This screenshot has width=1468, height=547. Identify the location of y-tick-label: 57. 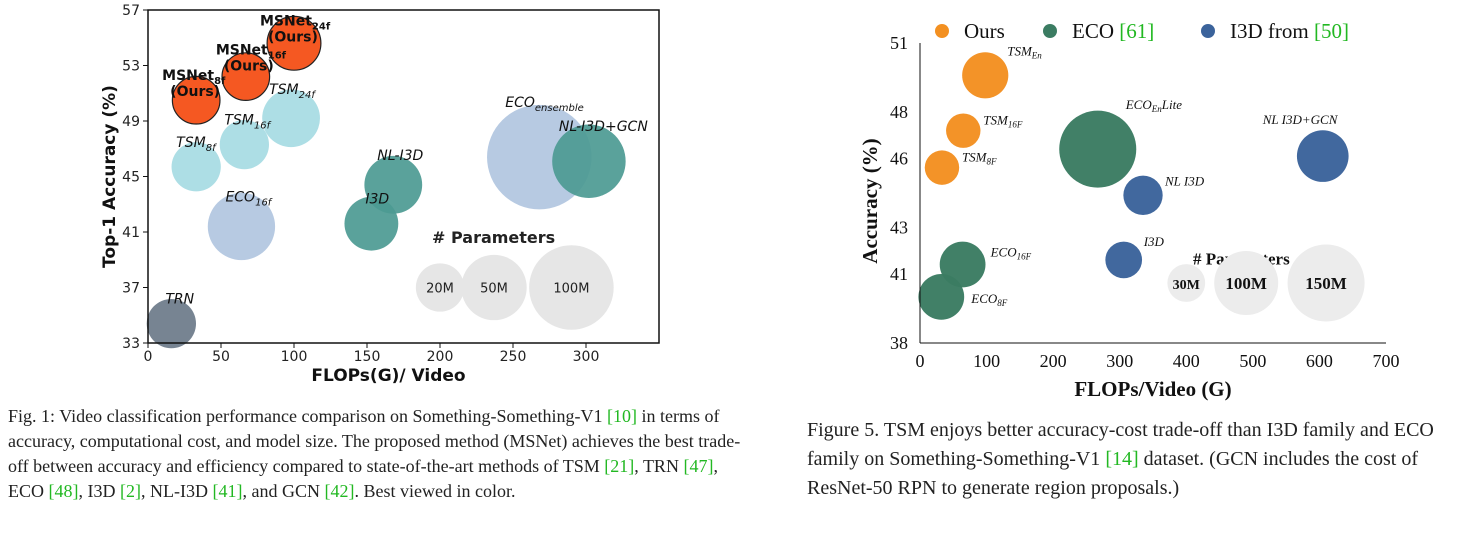
(131, 11).